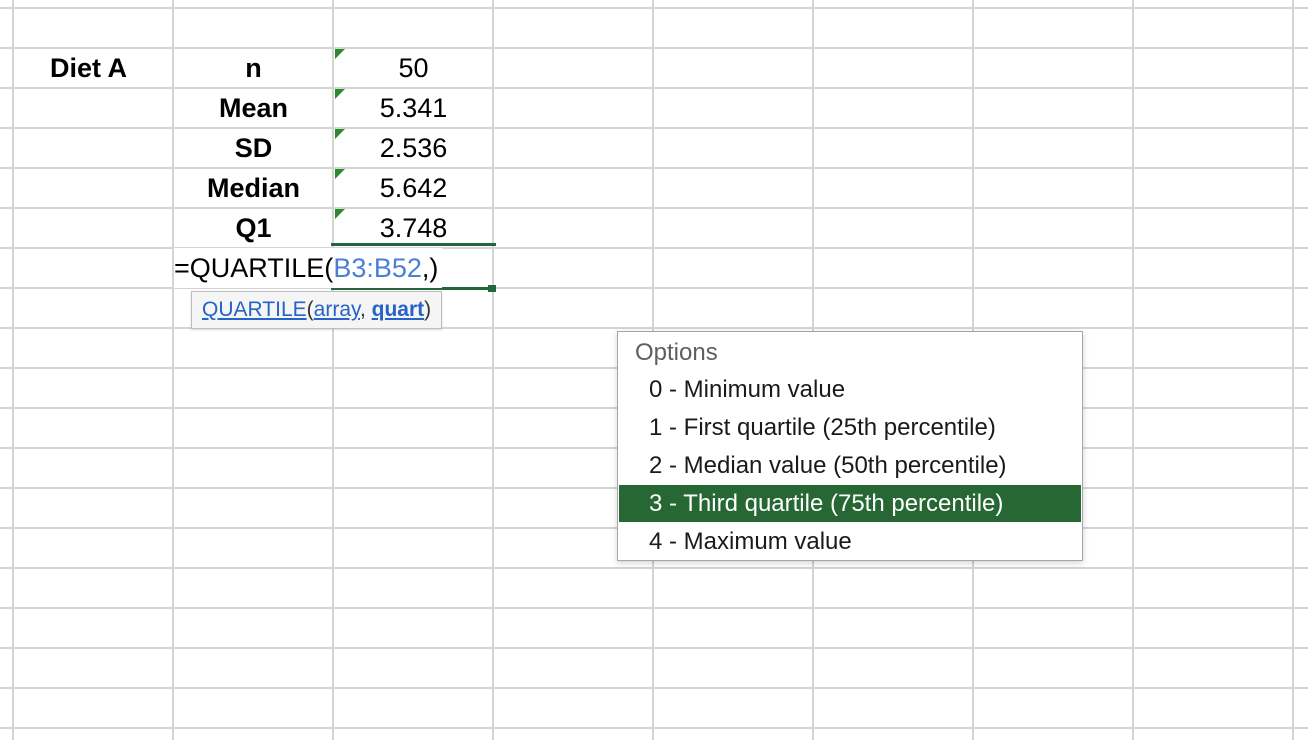  Describe the element at coordinates (430, 268) in the screenshot. I see `formula-suffix: ,)` at that location.